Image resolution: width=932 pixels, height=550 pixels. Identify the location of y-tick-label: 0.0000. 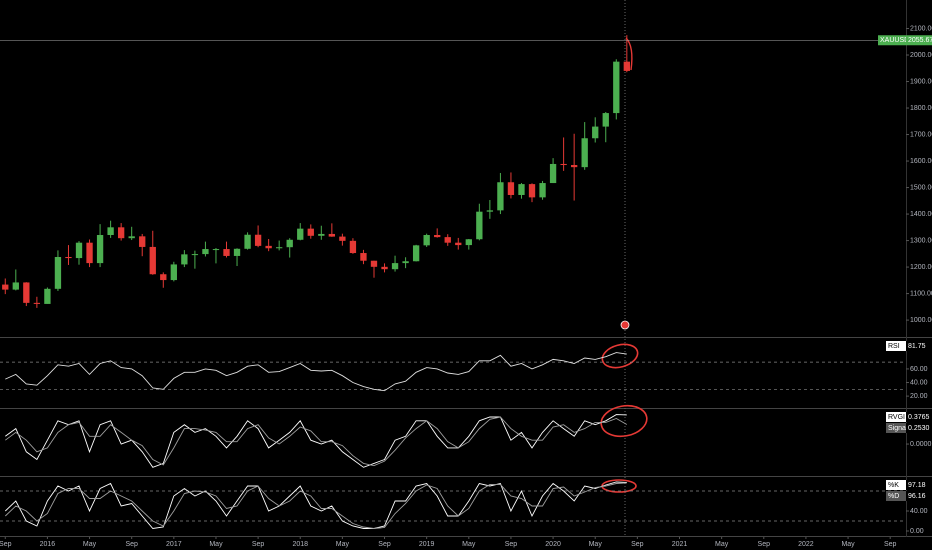
(921, 444).